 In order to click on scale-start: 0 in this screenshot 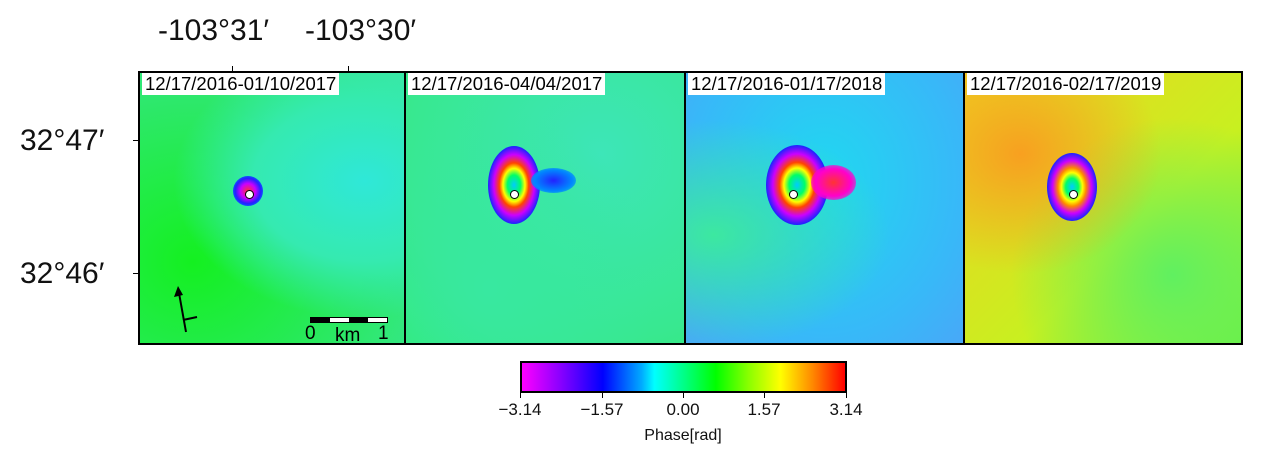, I will do `click(310, 333)`.